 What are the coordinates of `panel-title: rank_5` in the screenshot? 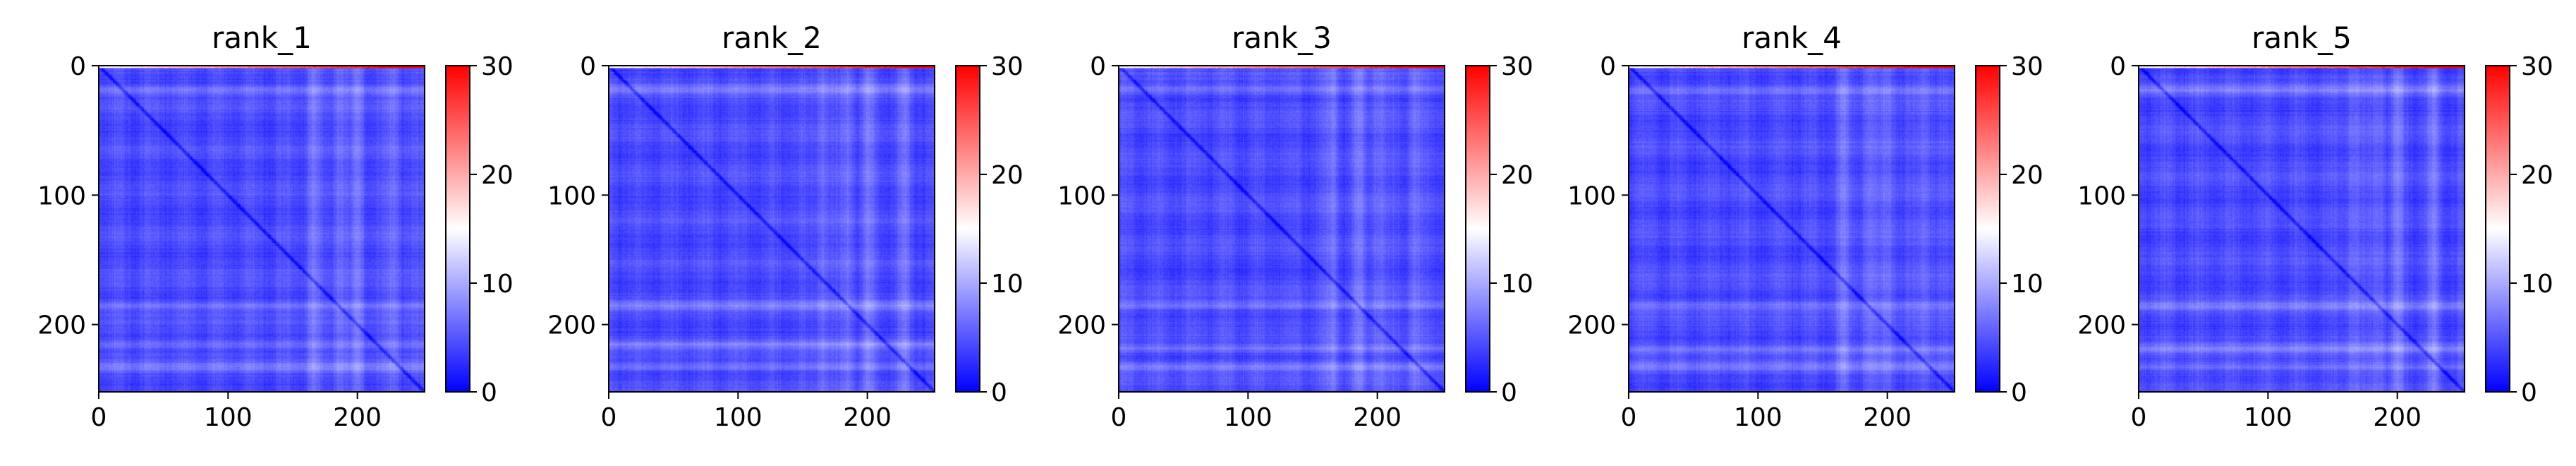 It's located at (2302, 37).